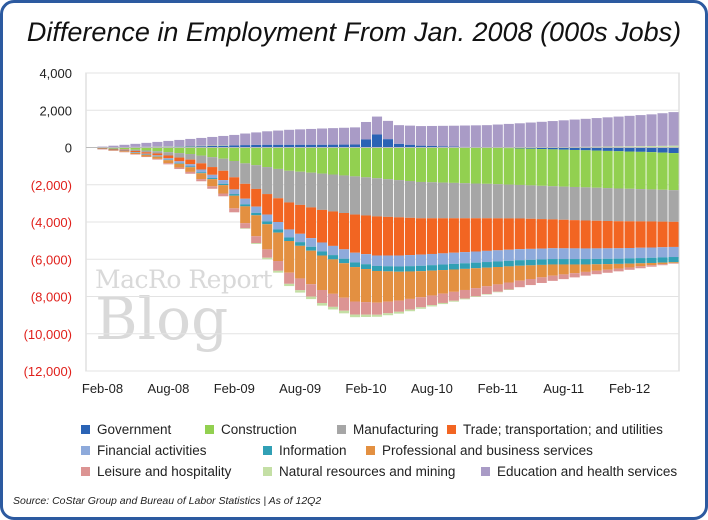 This screenshot has height=520, width=708. What do you see at coordinates (168, 388) in the screenshot?
I see `x-tick-label: Aug-08` at bounding box center [168, 388].